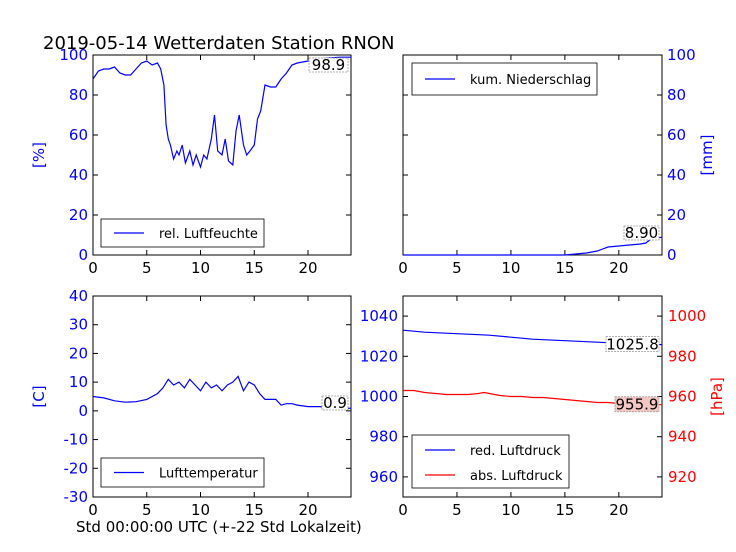 The width and height of the screenshot is (736, 552). Describe the element at coordinates (516, 476) in the screenshot. I see `legend-label: abs. Luftdruck` at that location.